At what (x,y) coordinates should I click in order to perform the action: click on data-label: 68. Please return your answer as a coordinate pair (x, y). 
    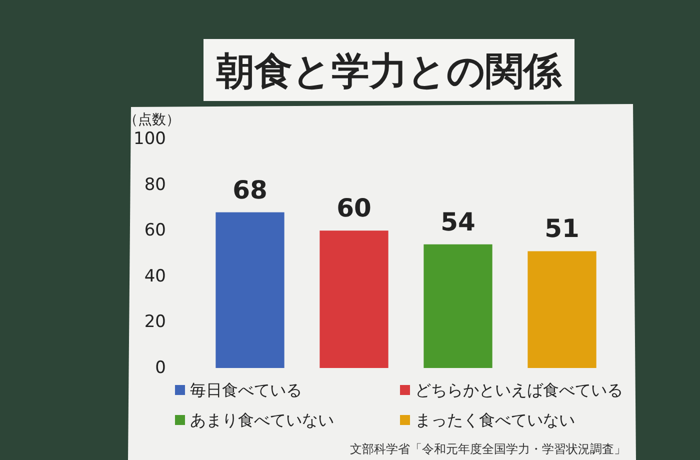
    Looking at the image, I should click on (250, 189).